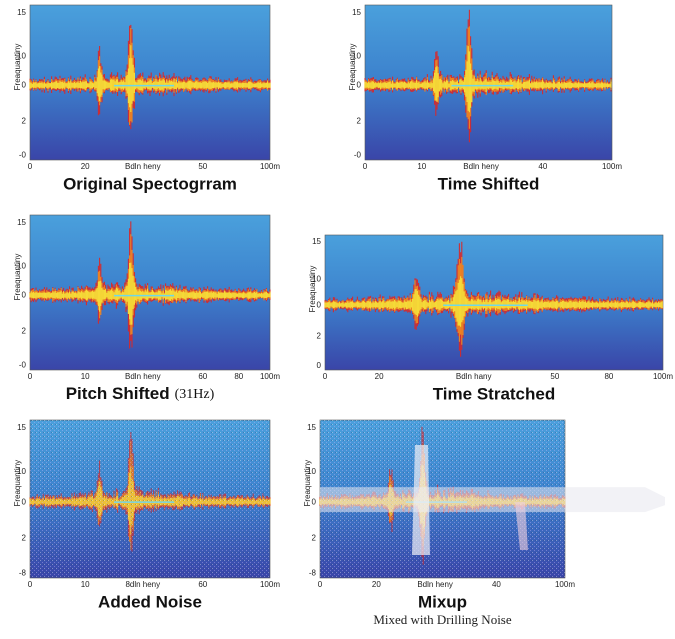 The image size is (675, 639). I want to click on panel-title: Original Spectogrram, so click(150, 183).